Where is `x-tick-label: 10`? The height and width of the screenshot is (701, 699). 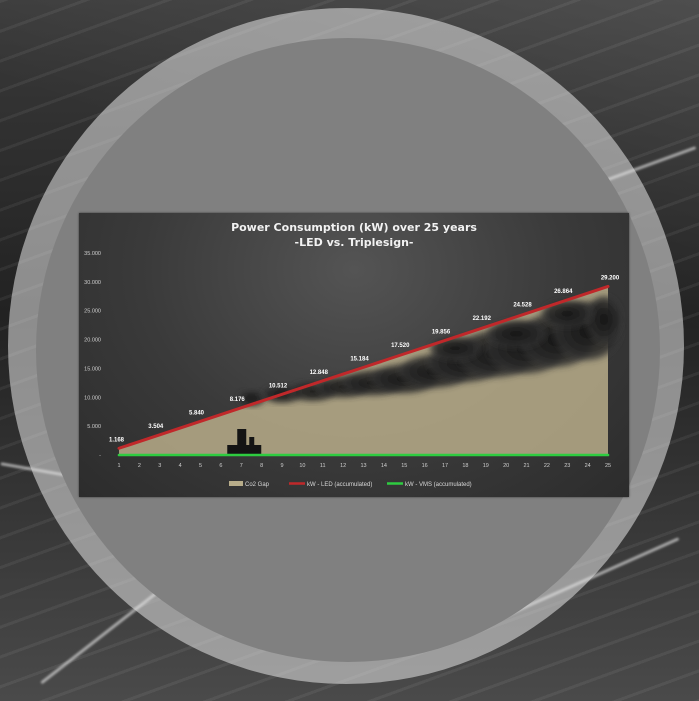 x-tick-label: 10 is located at coordinates (302, 466).